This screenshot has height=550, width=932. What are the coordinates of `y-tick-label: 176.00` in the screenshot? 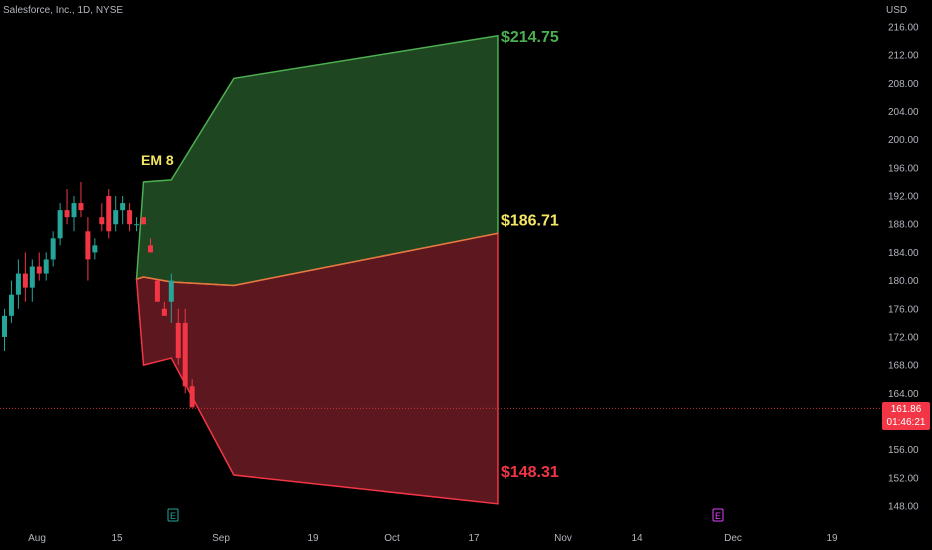 It's located at (903, 309).